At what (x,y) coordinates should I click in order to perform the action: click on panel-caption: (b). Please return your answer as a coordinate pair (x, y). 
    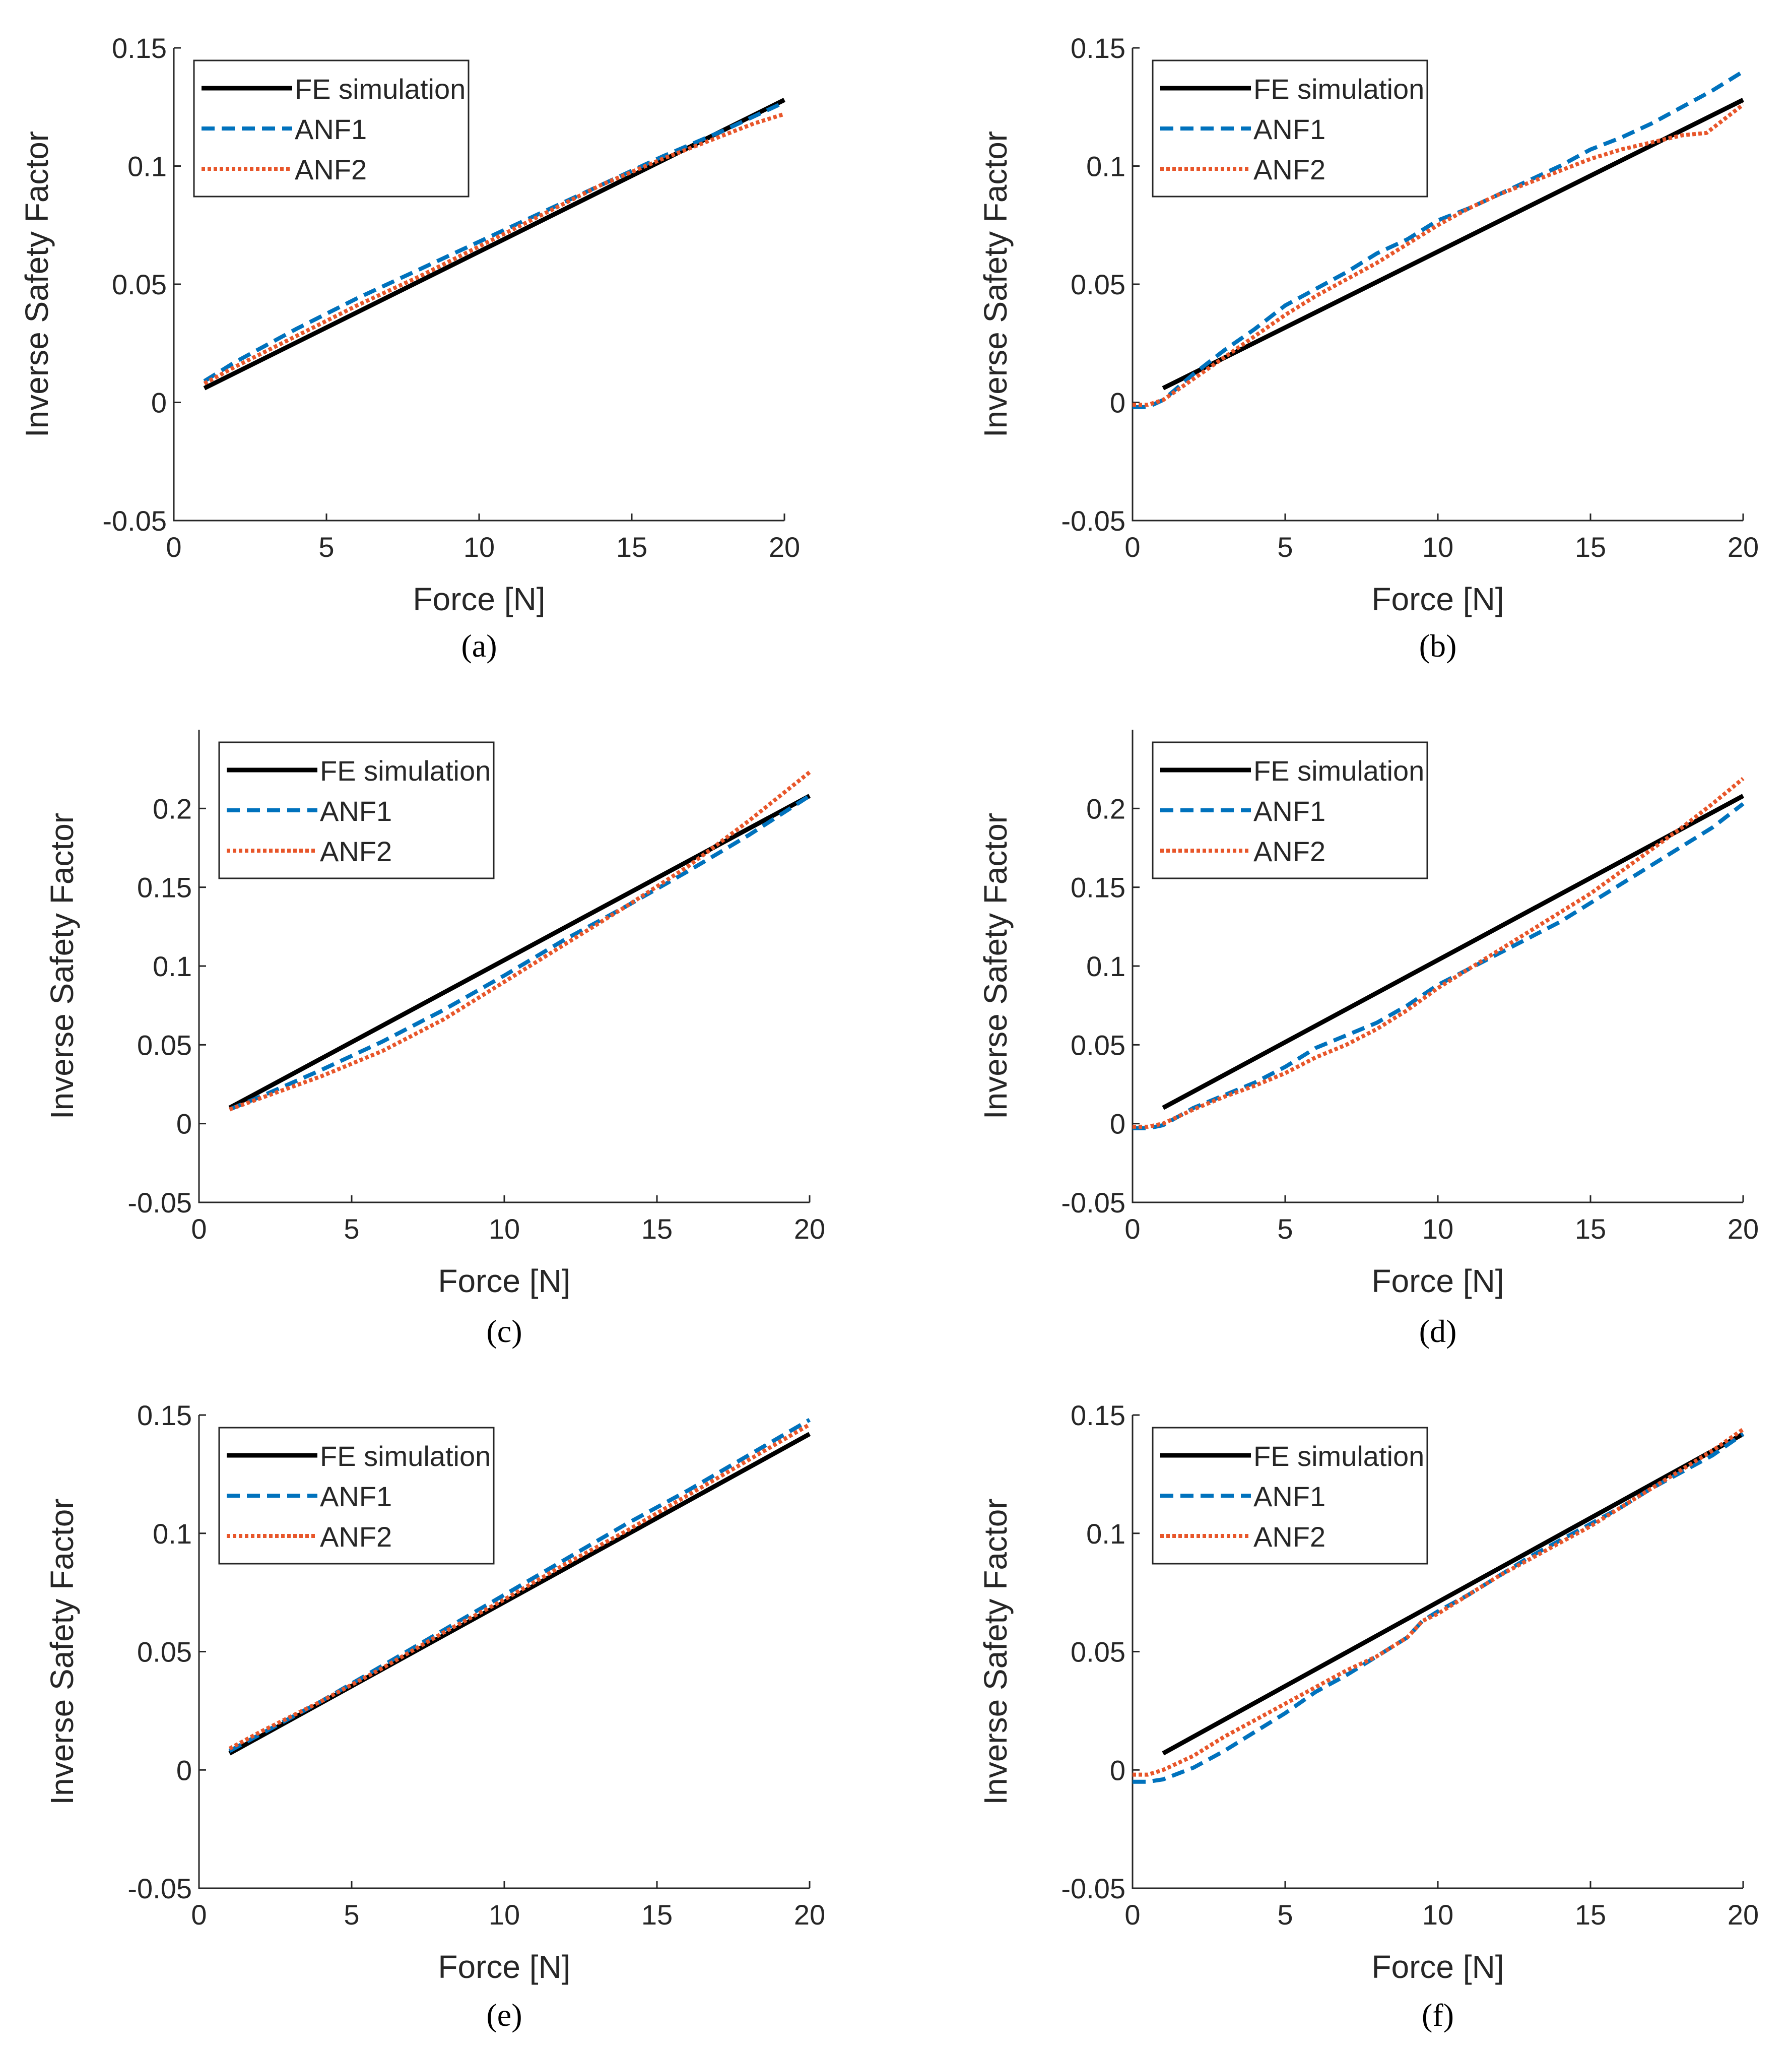
    Looking at the image, I should click on (1438, 646).